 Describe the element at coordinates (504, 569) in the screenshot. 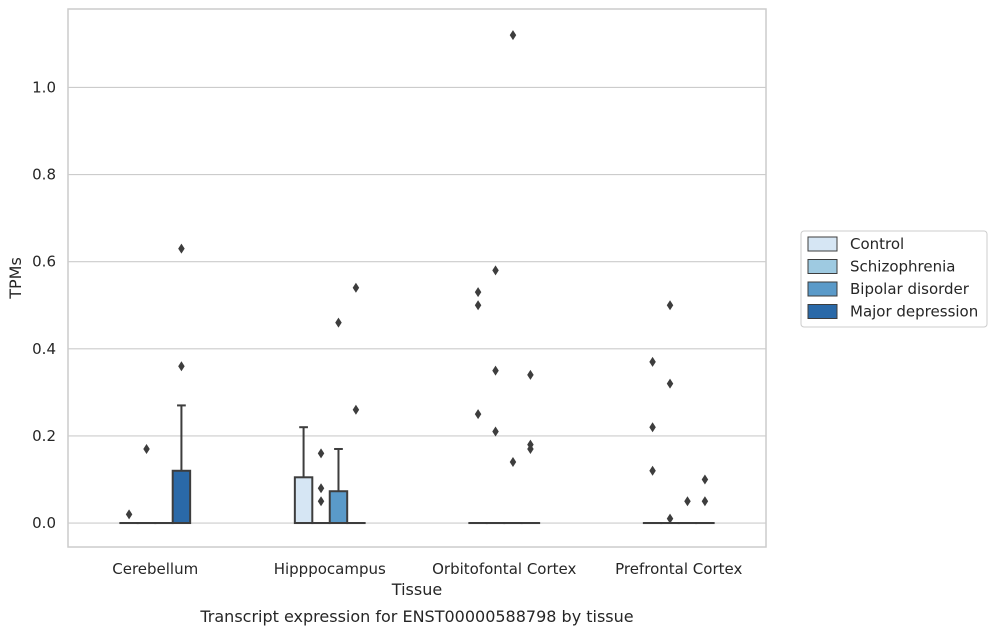

I see `x-tick-label: Orbitofontal Cortex` at that location.